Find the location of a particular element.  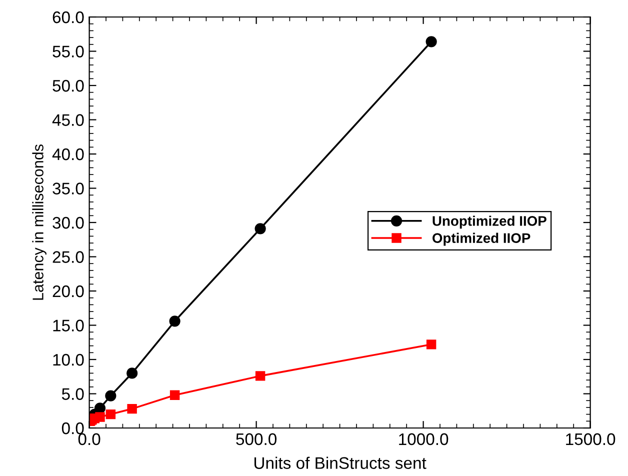

x-tick-label: 500.0 is located at coordinates (256, 439).